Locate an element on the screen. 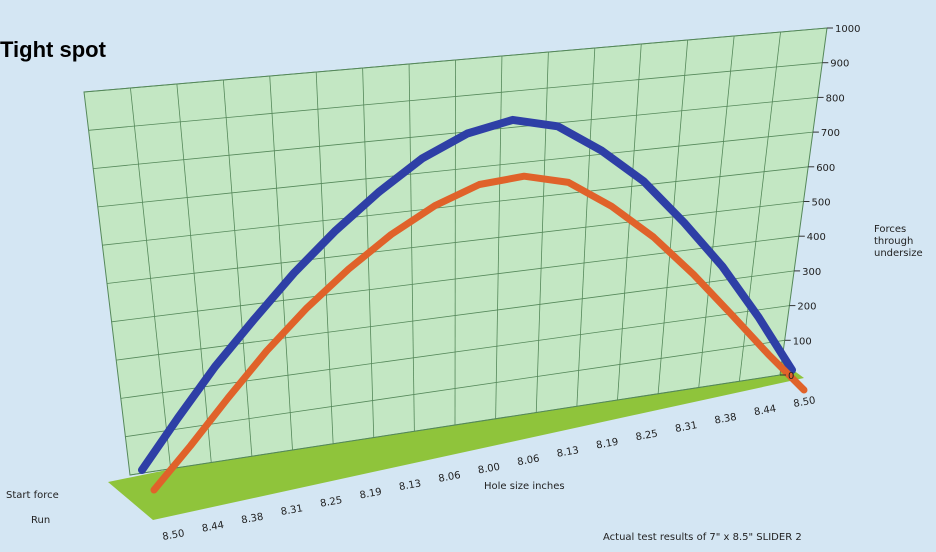 The height and width of the screenshot is (552, 936). y-tick-label: 400 is located at coordinates (816, 237).